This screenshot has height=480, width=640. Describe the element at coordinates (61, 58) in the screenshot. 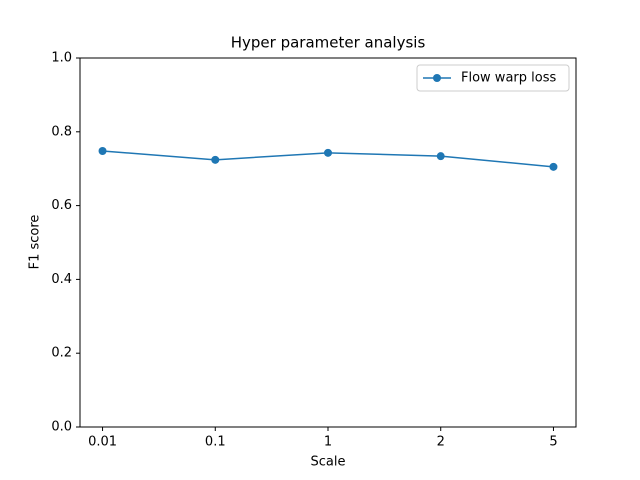

I see `y-tick-label: 1.0` at that location.